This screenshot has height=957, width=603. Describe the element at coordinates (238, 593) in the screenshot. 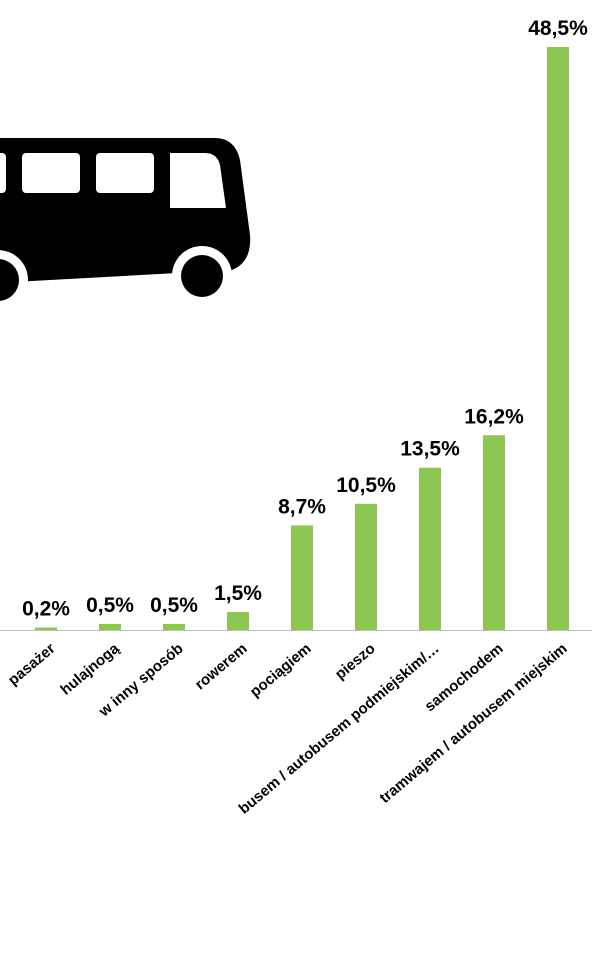

I see `value-label: 1,5%` at that location.